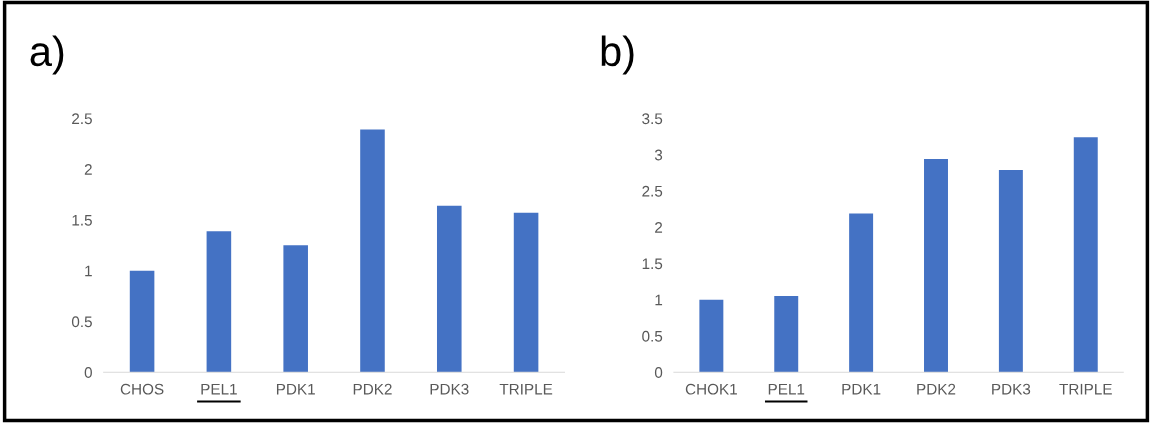 This screenshot has width=1152, height=423. I want to click on y-tick-label: 3.5, so click(652, 119).